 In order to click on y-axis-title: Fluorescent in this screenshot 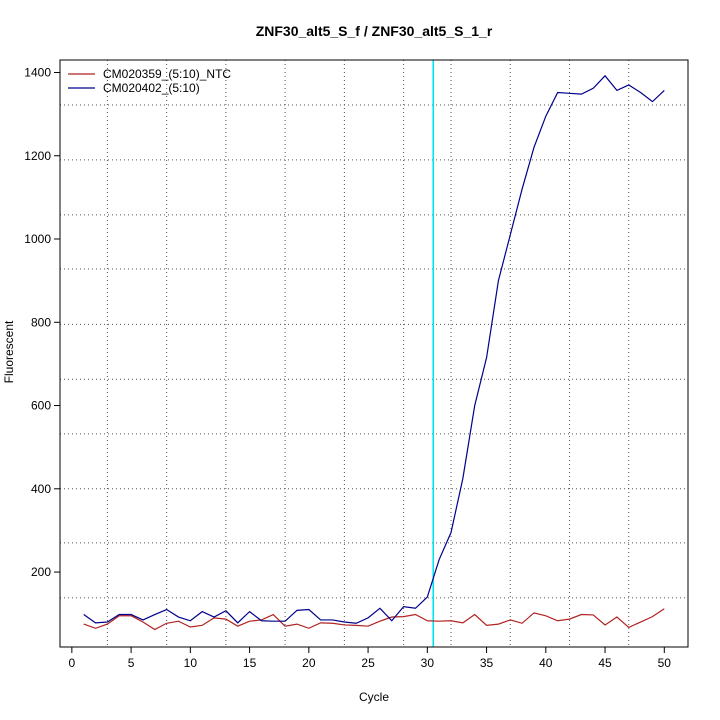, I will do `click(9, 351)`.